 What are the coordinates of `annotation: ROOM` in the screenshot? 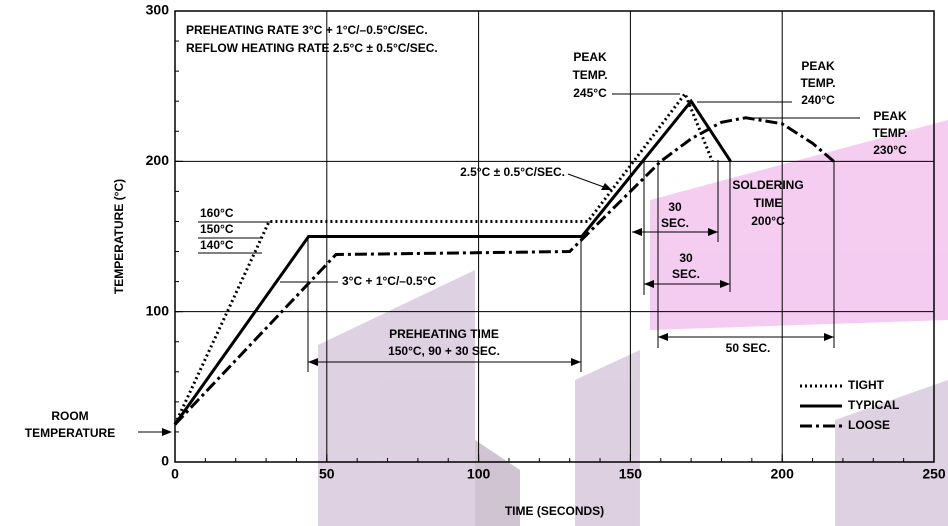 It's located at (69, 416).